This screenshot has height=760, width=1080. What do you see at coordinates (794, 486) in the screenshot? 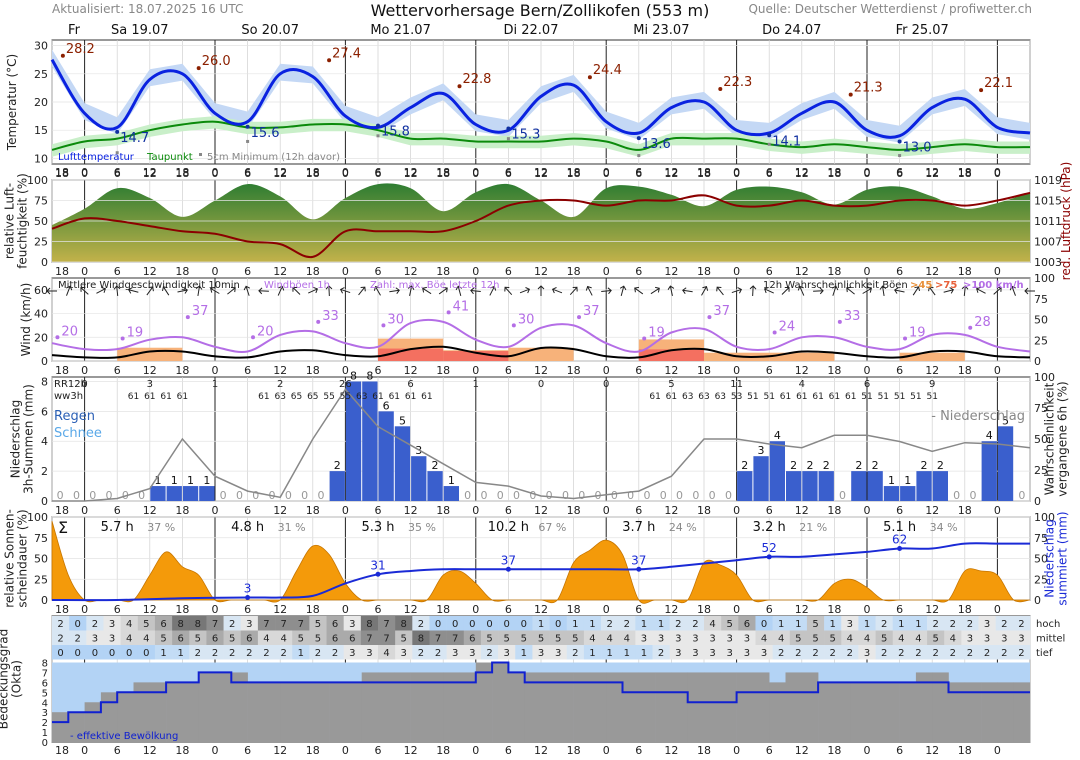
I see `precip-bar` at bounding box center [794, 486].